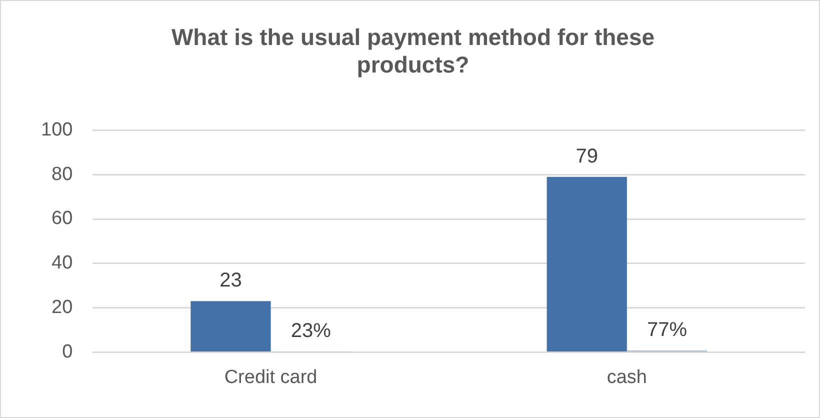 This screenshot has width=820, height=418. I want to click on y-tick-label: 20, so click(62, 307).